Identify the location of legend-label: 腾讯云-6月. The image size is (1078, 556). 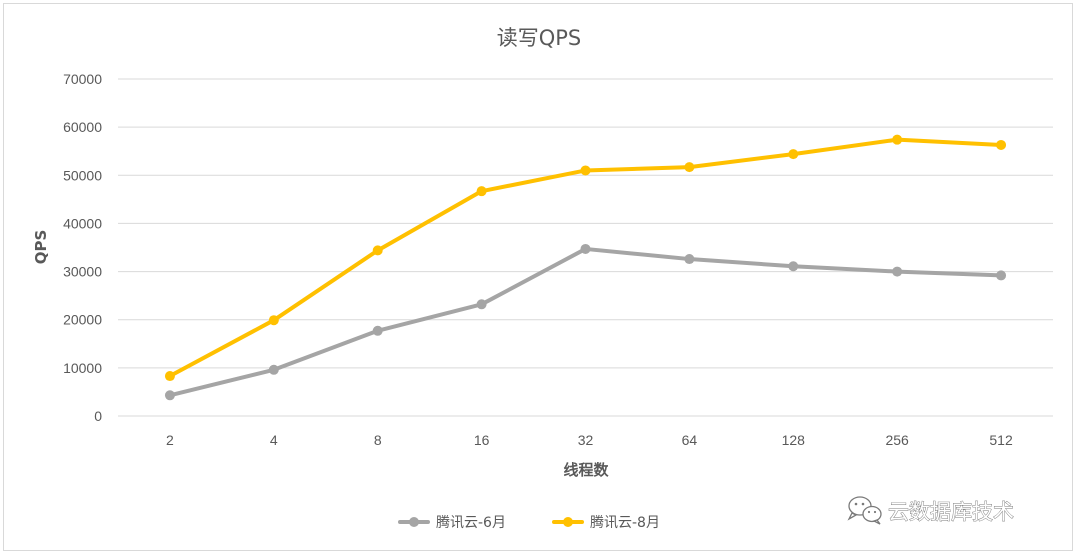
(471, 522).